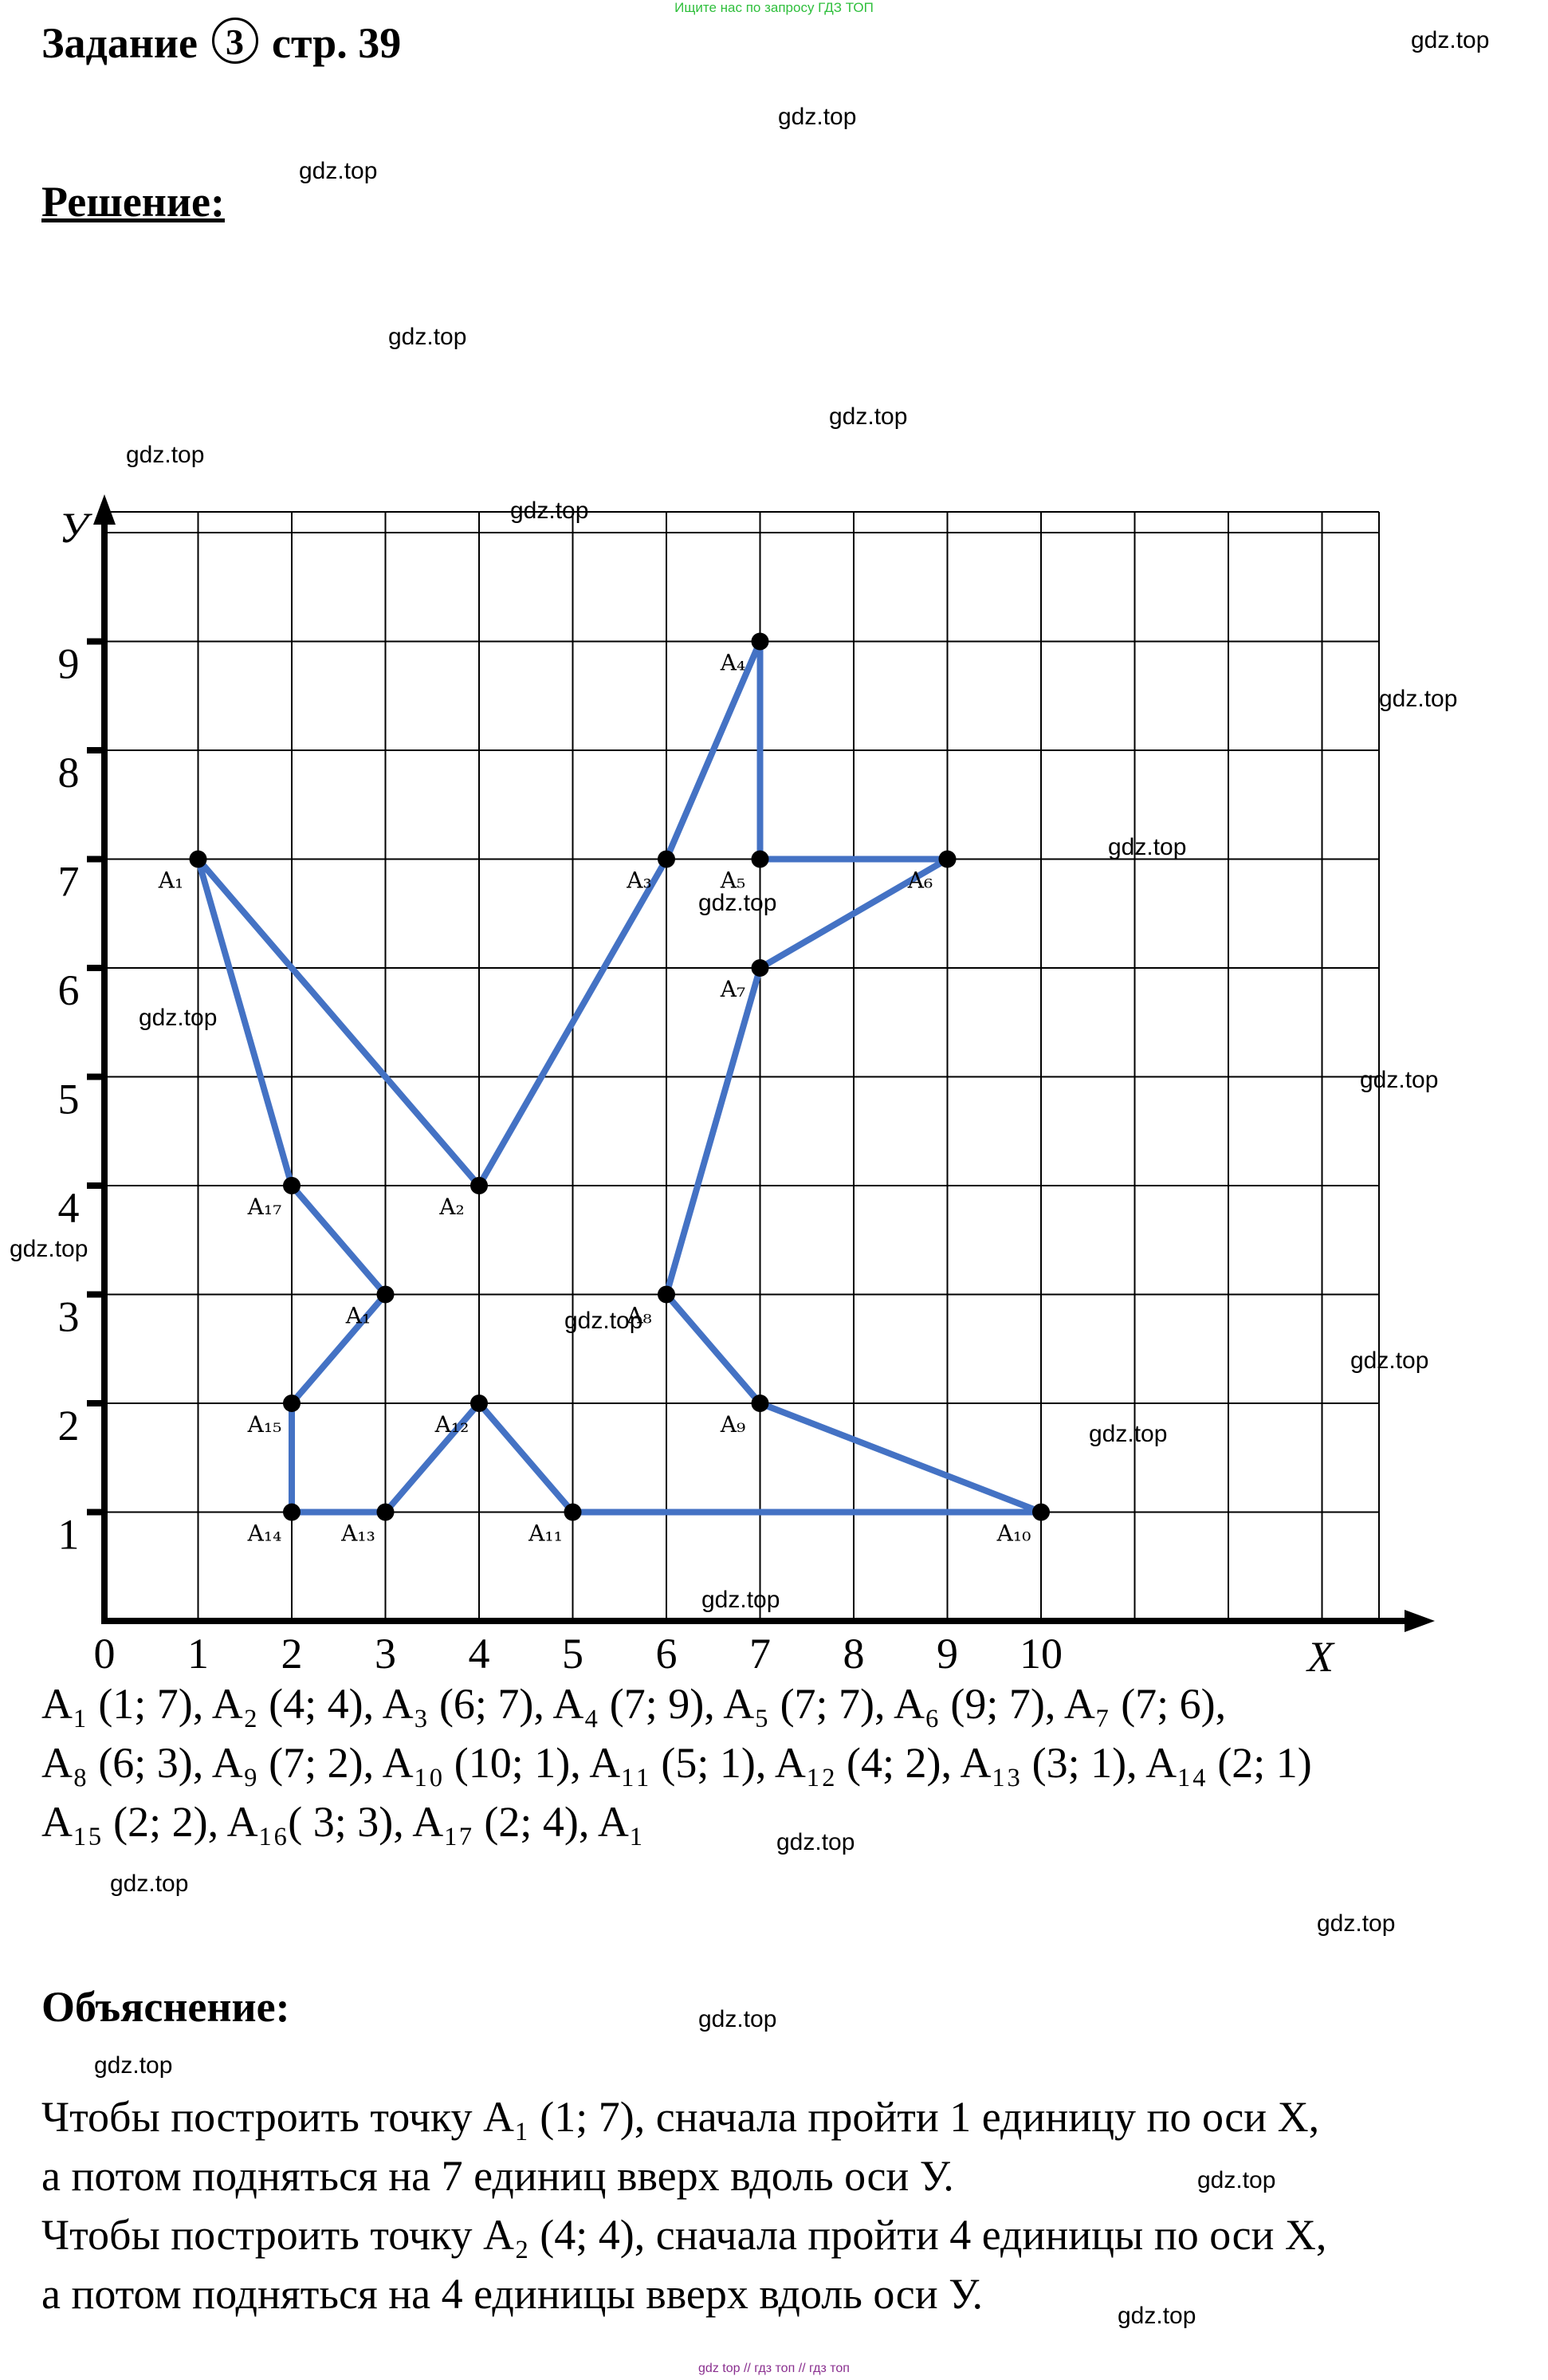 Image resolution: width=1548 pixels, height=2380 pixels. Describe the element at coordinates (947, 1654) in the screenshot. I see `x-tick-label: 9` at that location.